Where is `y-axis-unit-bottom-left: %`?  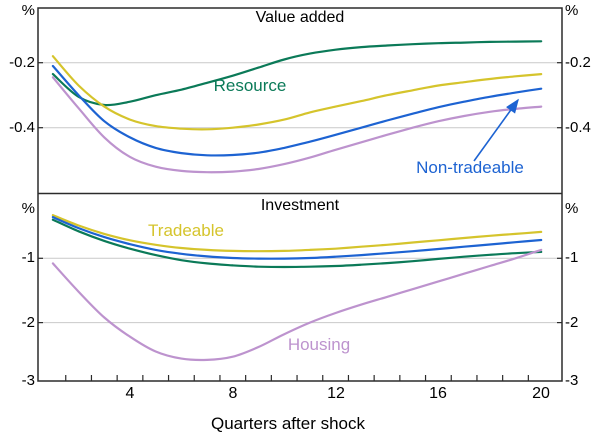
y-axis-unit-bottom-left: % is located at coordinates (28, 208).